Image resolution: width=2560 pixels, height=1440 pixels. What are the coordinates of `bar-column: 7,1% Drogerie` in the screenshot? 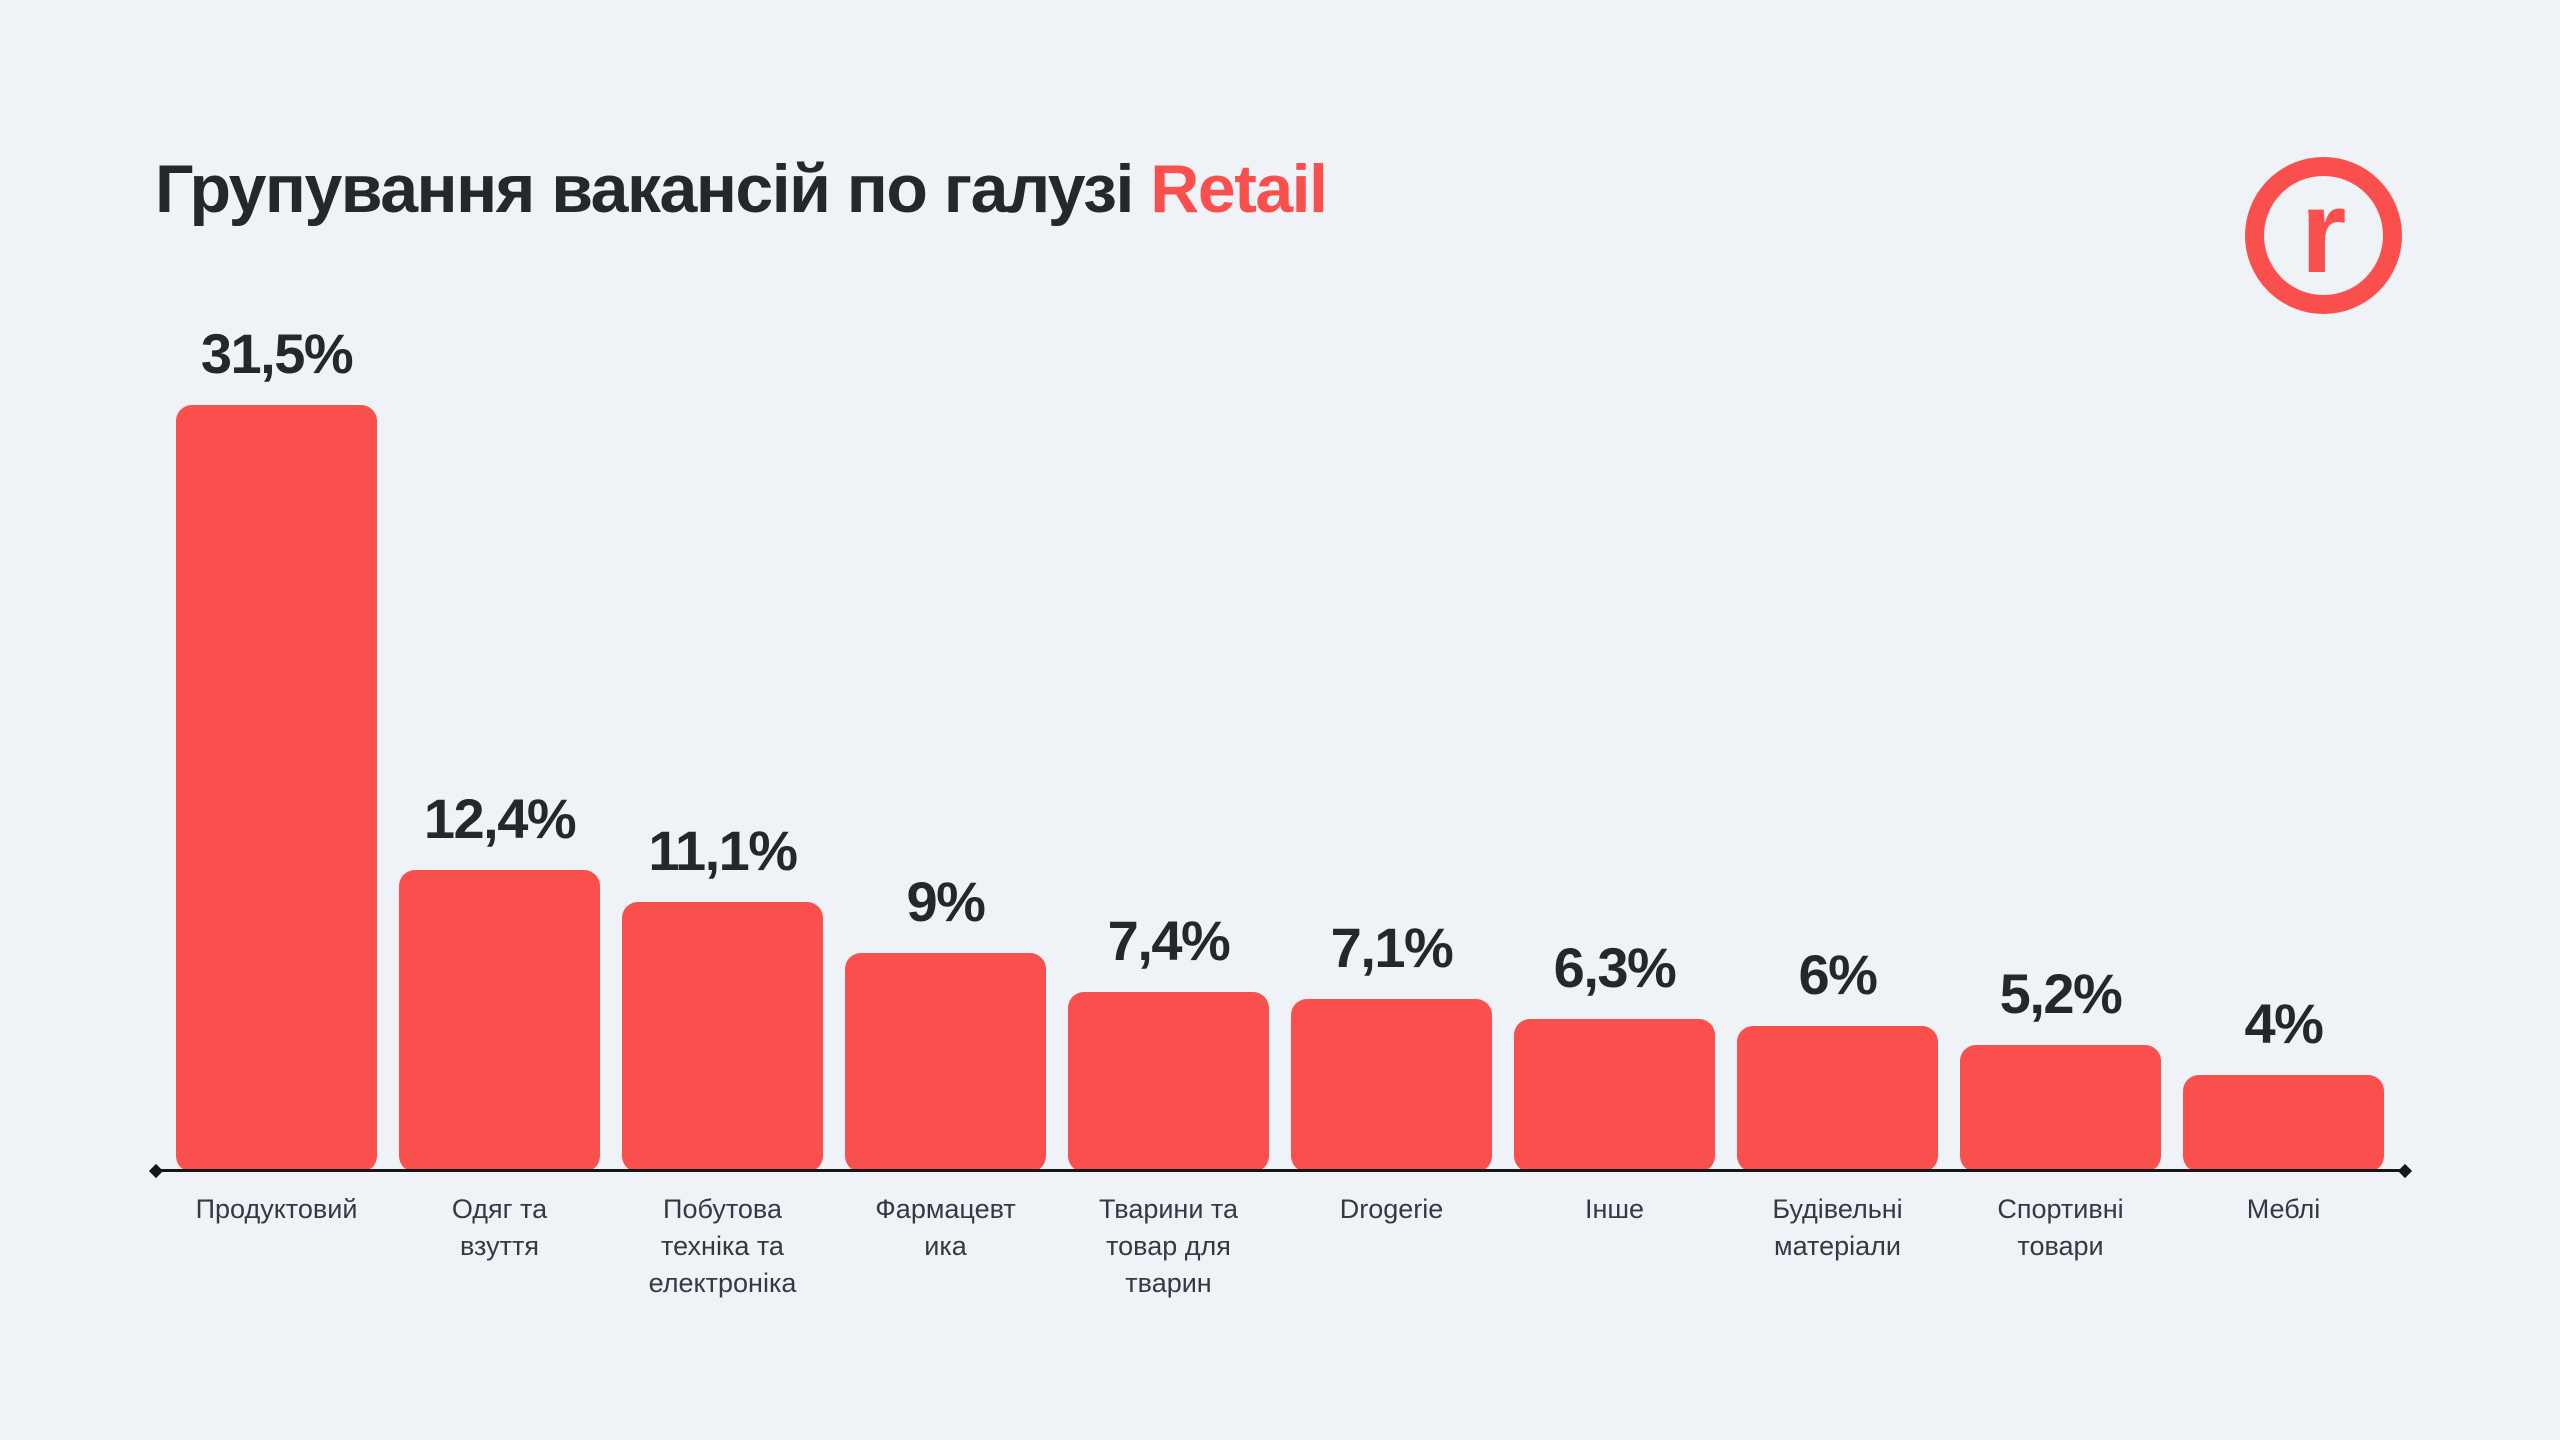 It's located at (1391, 814).